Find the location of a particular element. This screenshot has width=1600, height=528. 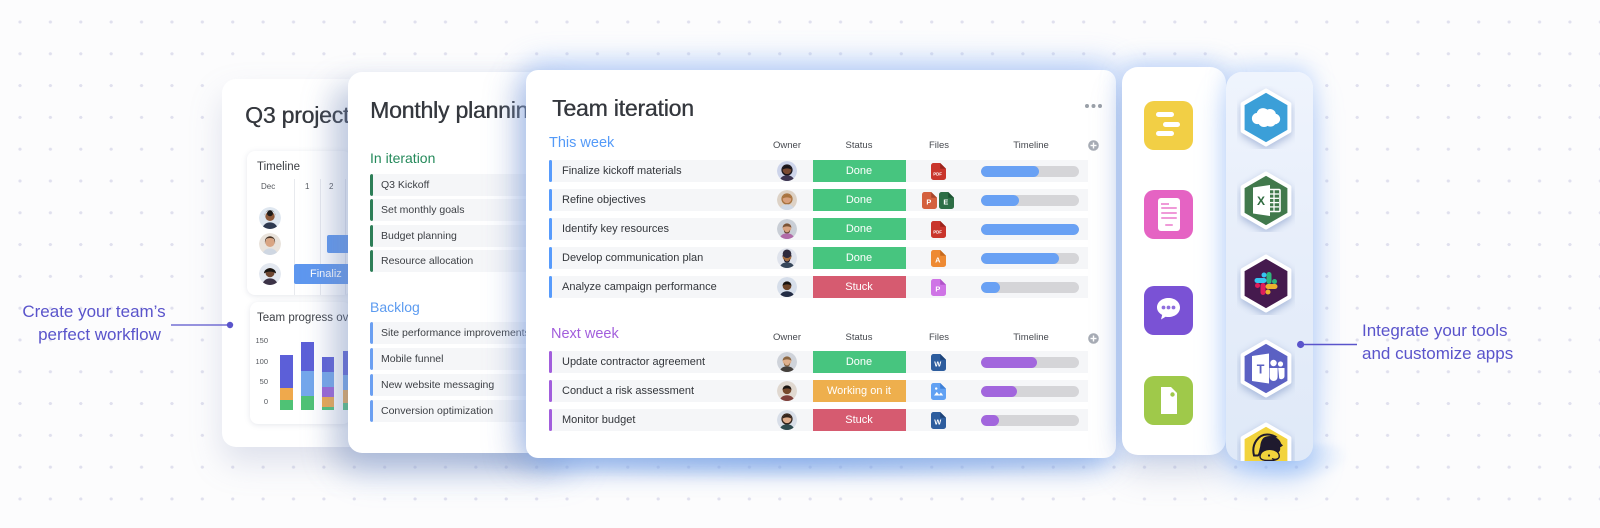

svg-text: X is located at coordinates (1261, 201).